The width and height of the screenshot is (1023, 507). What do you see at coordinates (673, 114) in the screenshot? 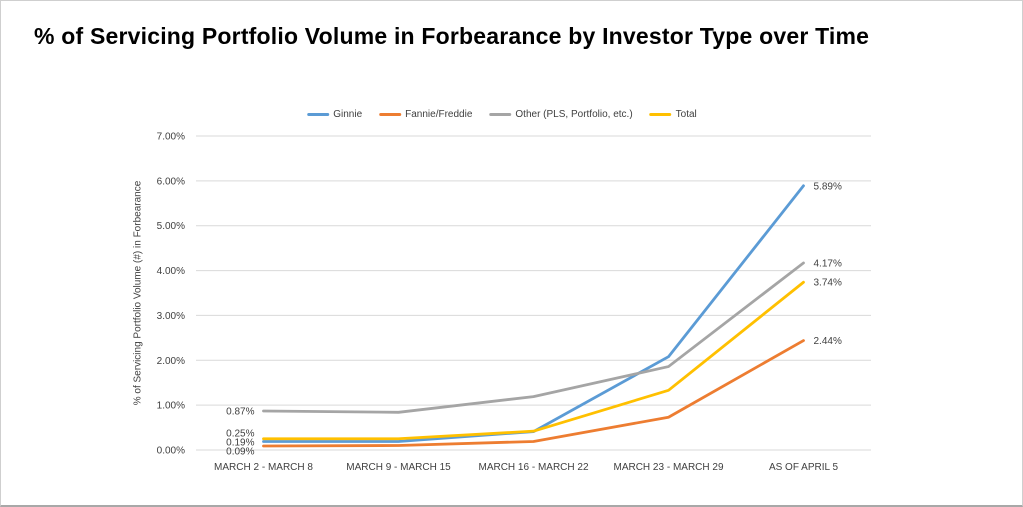
I see `legend-item-total: Total` at bounding box center [673, 114].